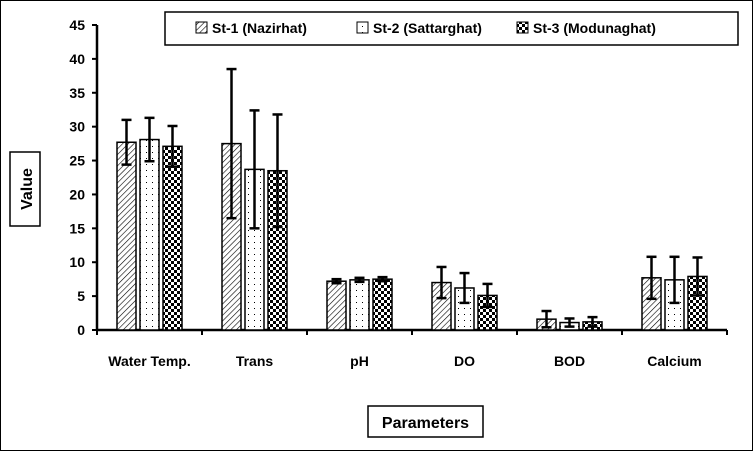  What do you see at coordinates (81, 296) in the screenshot?
I see `y-tick-label: 5` at bounding box center [81, 296].